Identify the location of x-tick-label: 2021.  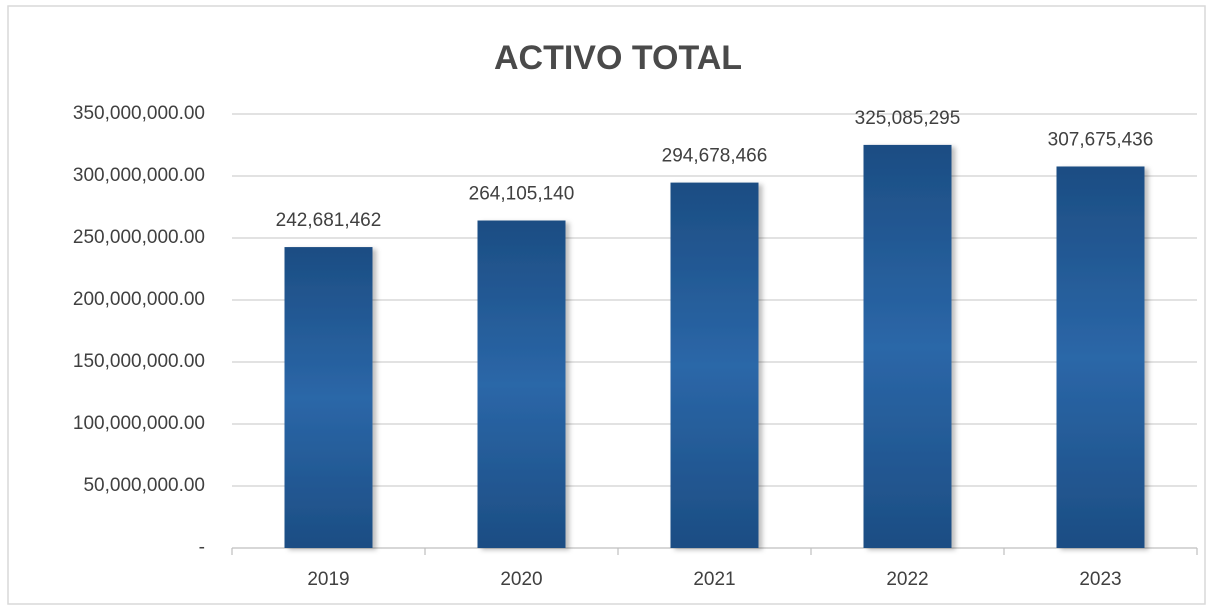
(714, 579).